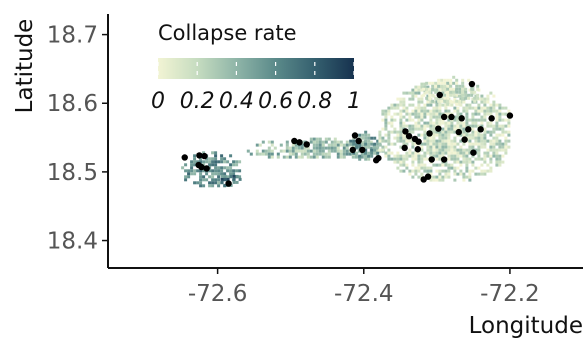 This screenshot has height=339, width=586. Describe the element at coordinates (256, 68) in the screenshot. I see `legend-colorbar` at that location.